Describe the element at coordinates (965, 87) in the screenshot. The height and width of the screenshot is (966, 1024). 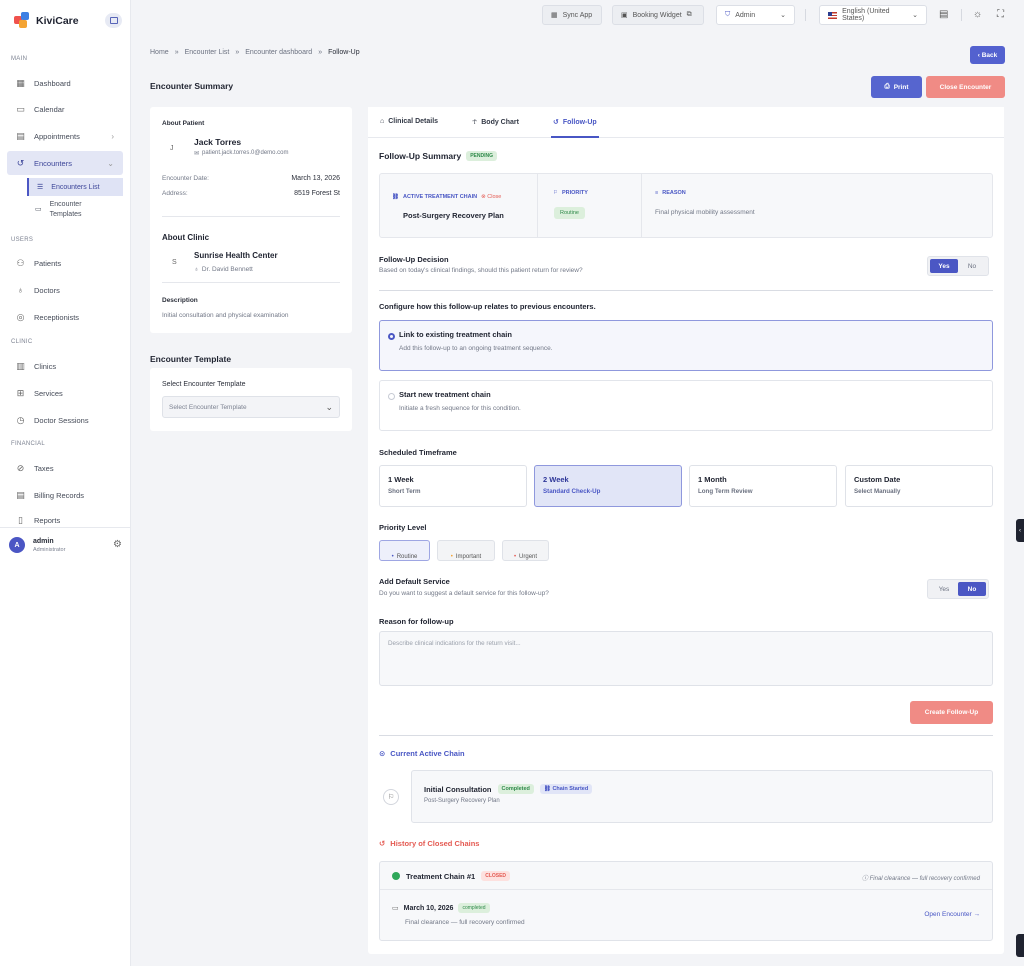
I see `close-encounter-button: Close Encounter` at that location.